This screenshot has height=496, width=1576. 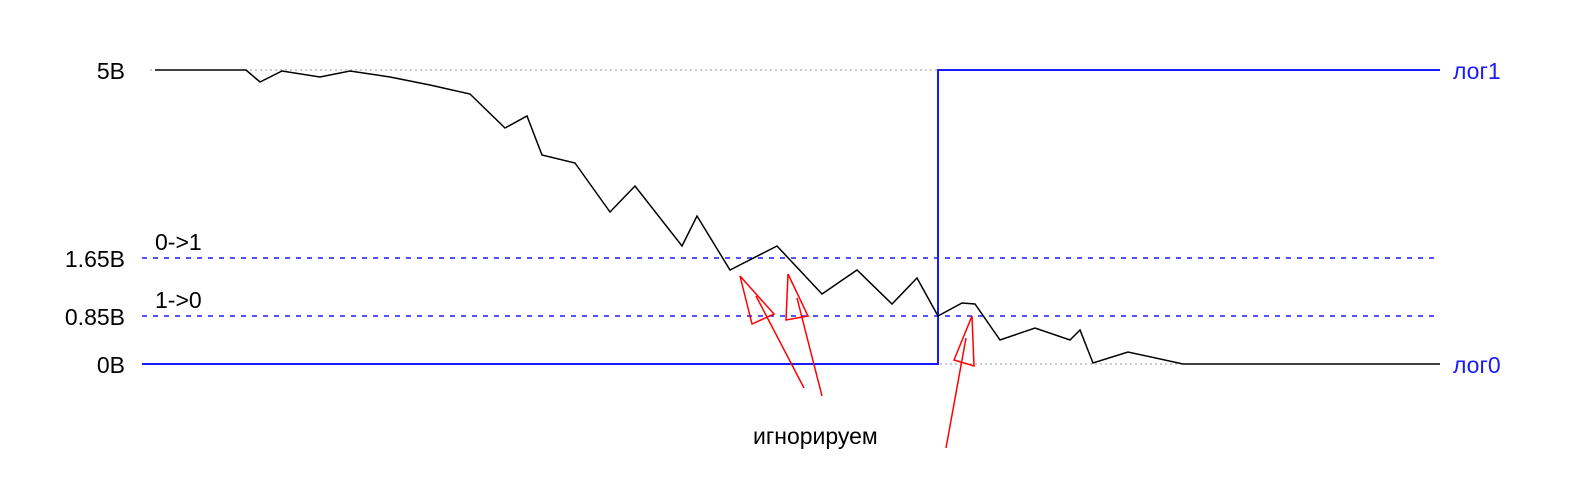 What do you see at coordinates (178, 300) in the screenshot?
I see `label-threshold-fall: 1->0` at bounding box center [178, 300].